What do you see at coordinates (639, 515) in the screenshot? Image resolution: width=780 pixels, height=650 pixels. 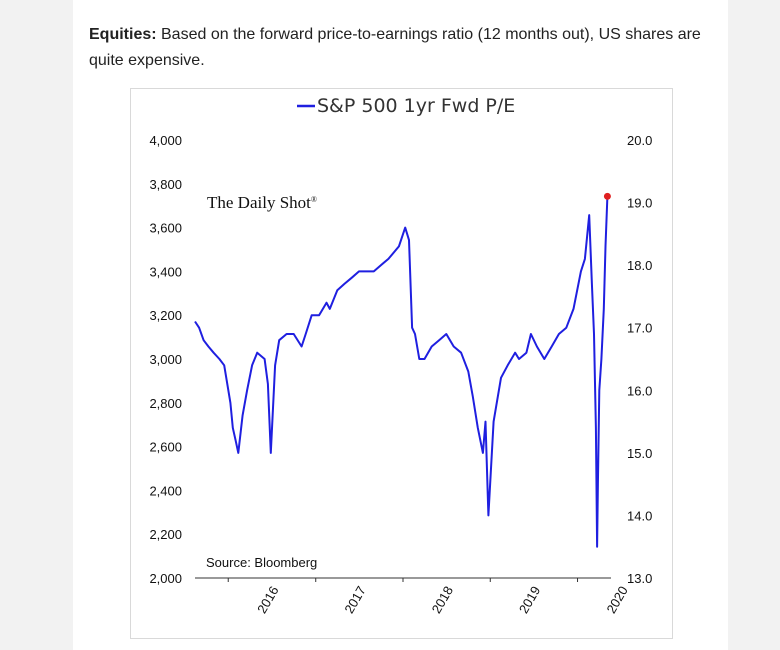 I see `right-y-tick-label: 14.0` at bounding box center [639, 515].